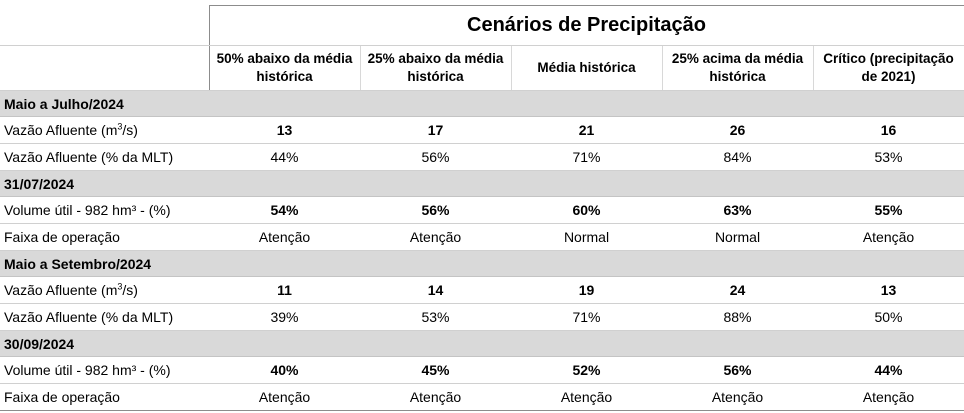  I want to click on header-blank-cell, so click(104, 68).